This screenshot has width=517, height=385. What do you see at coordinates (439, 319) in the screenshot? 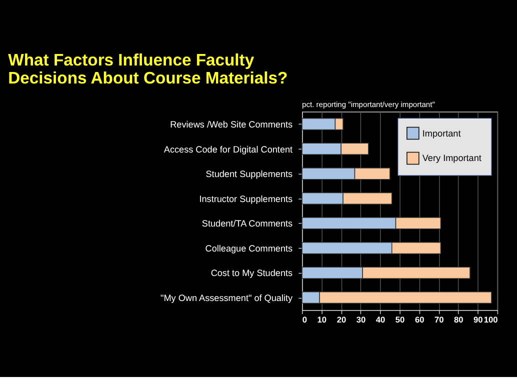
I see `x-tick-label: 70` at bounding box center [439, 319].